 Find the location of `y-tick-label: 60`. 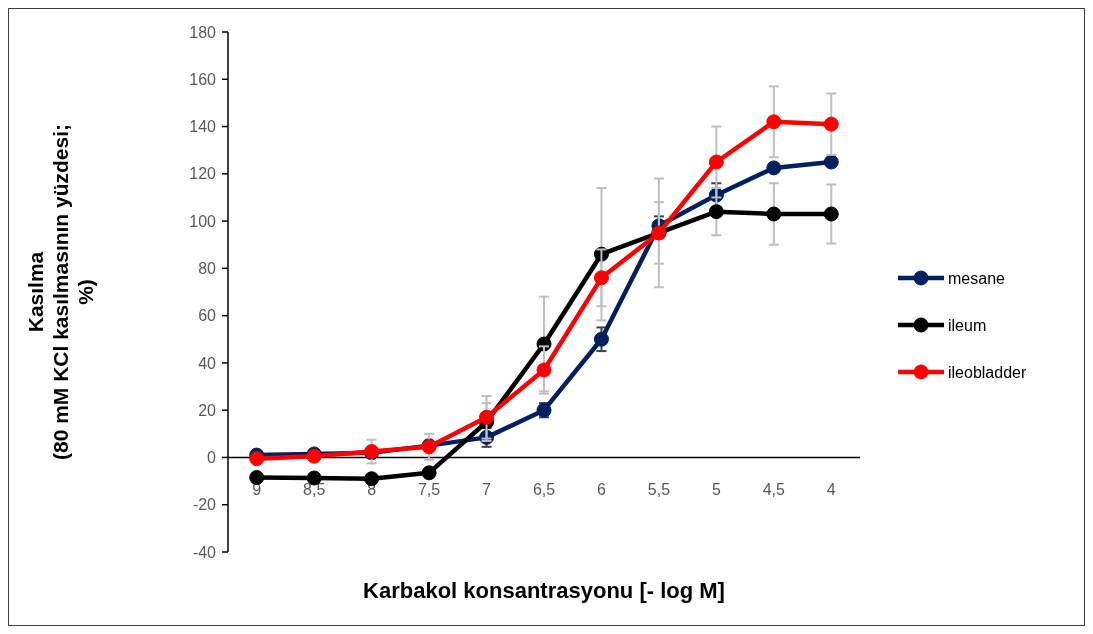

y-tick-label: 60 is located at coordinates (207, 316).